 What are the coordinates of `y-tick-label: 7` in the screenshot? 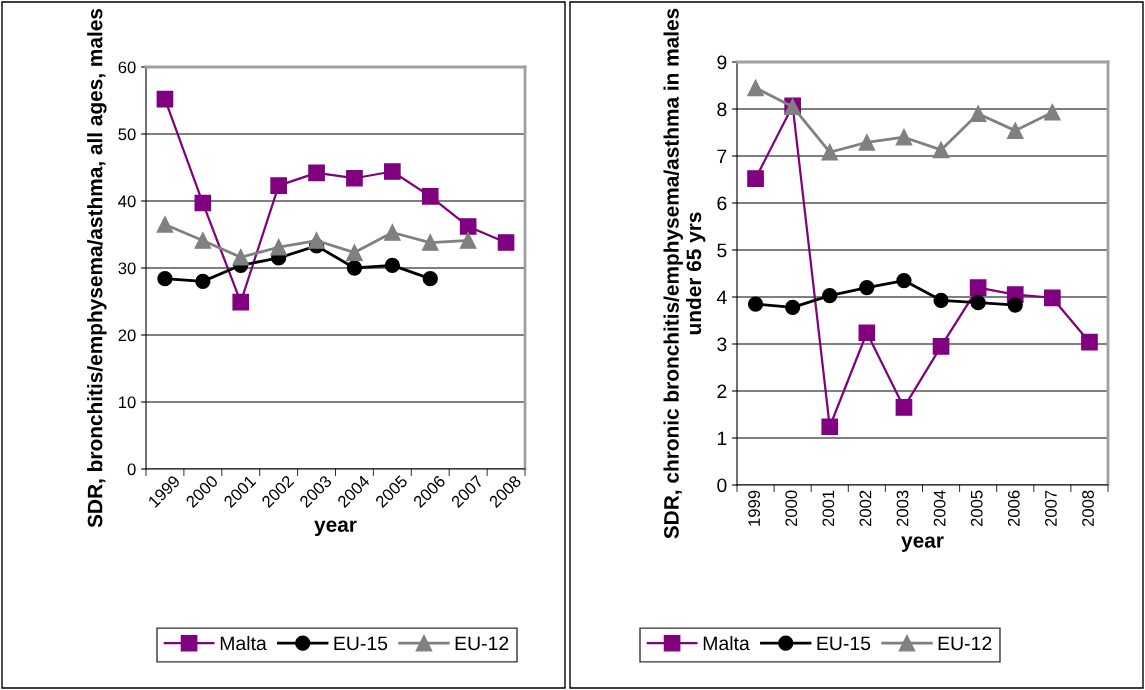 It's located at (722, 156).